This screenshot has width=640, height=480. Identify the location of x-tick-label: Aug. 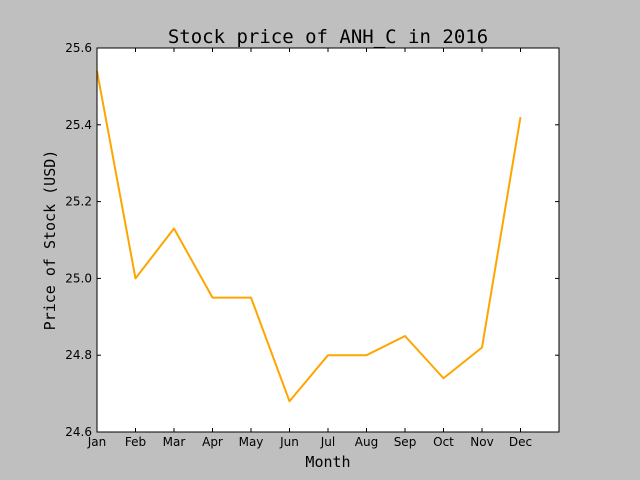
(366, 442).